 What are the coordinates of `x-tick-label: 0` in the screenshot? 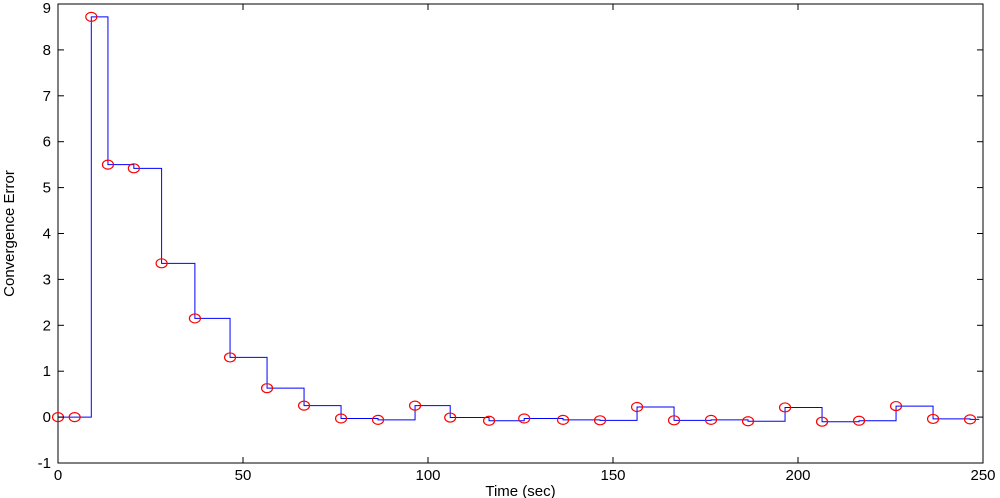 It's located at (58, 475).